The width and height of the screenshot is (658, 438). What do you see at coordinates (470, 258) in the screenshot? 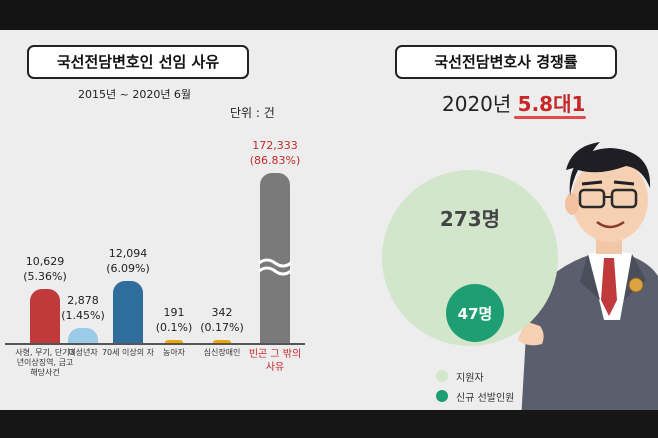
I see `applicants-circle` at bounding box center [470, 258].